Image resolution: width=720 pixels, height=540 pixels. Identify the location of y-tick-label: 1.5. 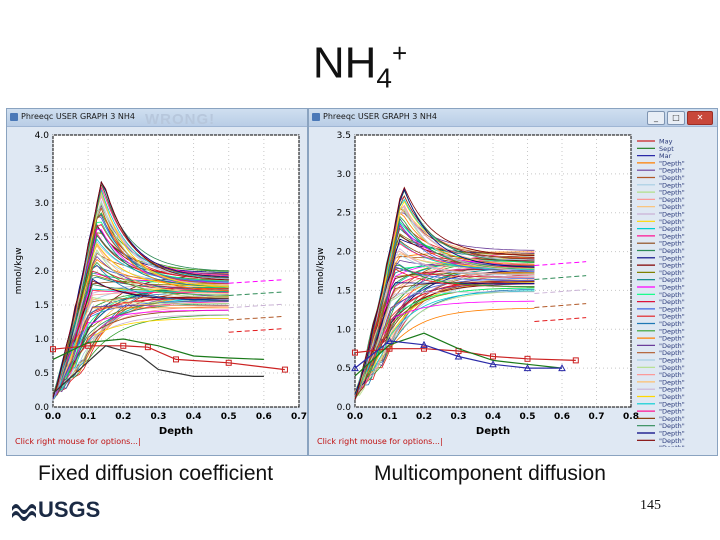
(344, 291).